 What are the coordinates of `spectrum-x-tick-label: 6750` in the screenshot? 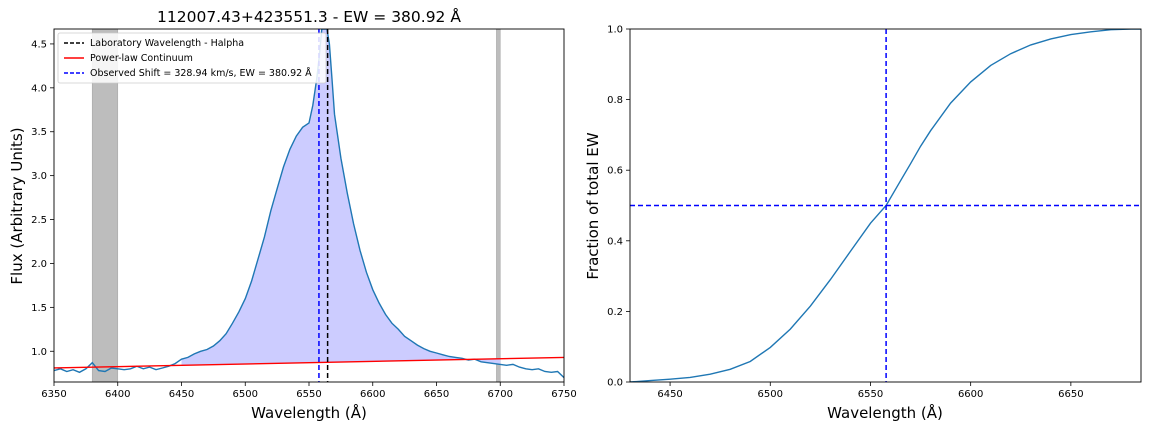 It's located at (563, 394).